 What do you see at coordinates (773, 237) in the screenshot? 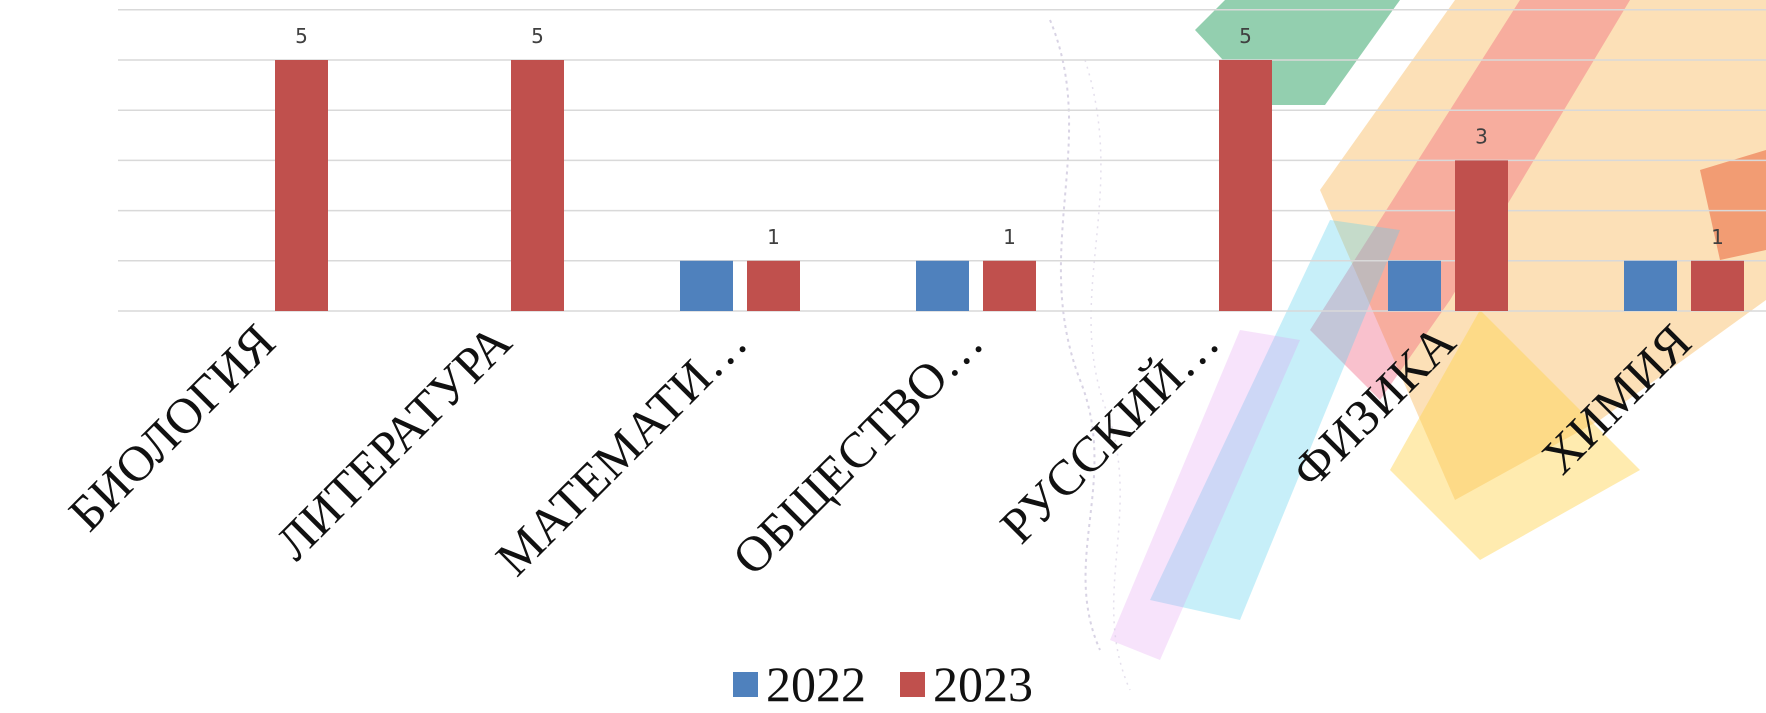
I see `data-label-2023-2: 1` at bounding box center [773, 237].